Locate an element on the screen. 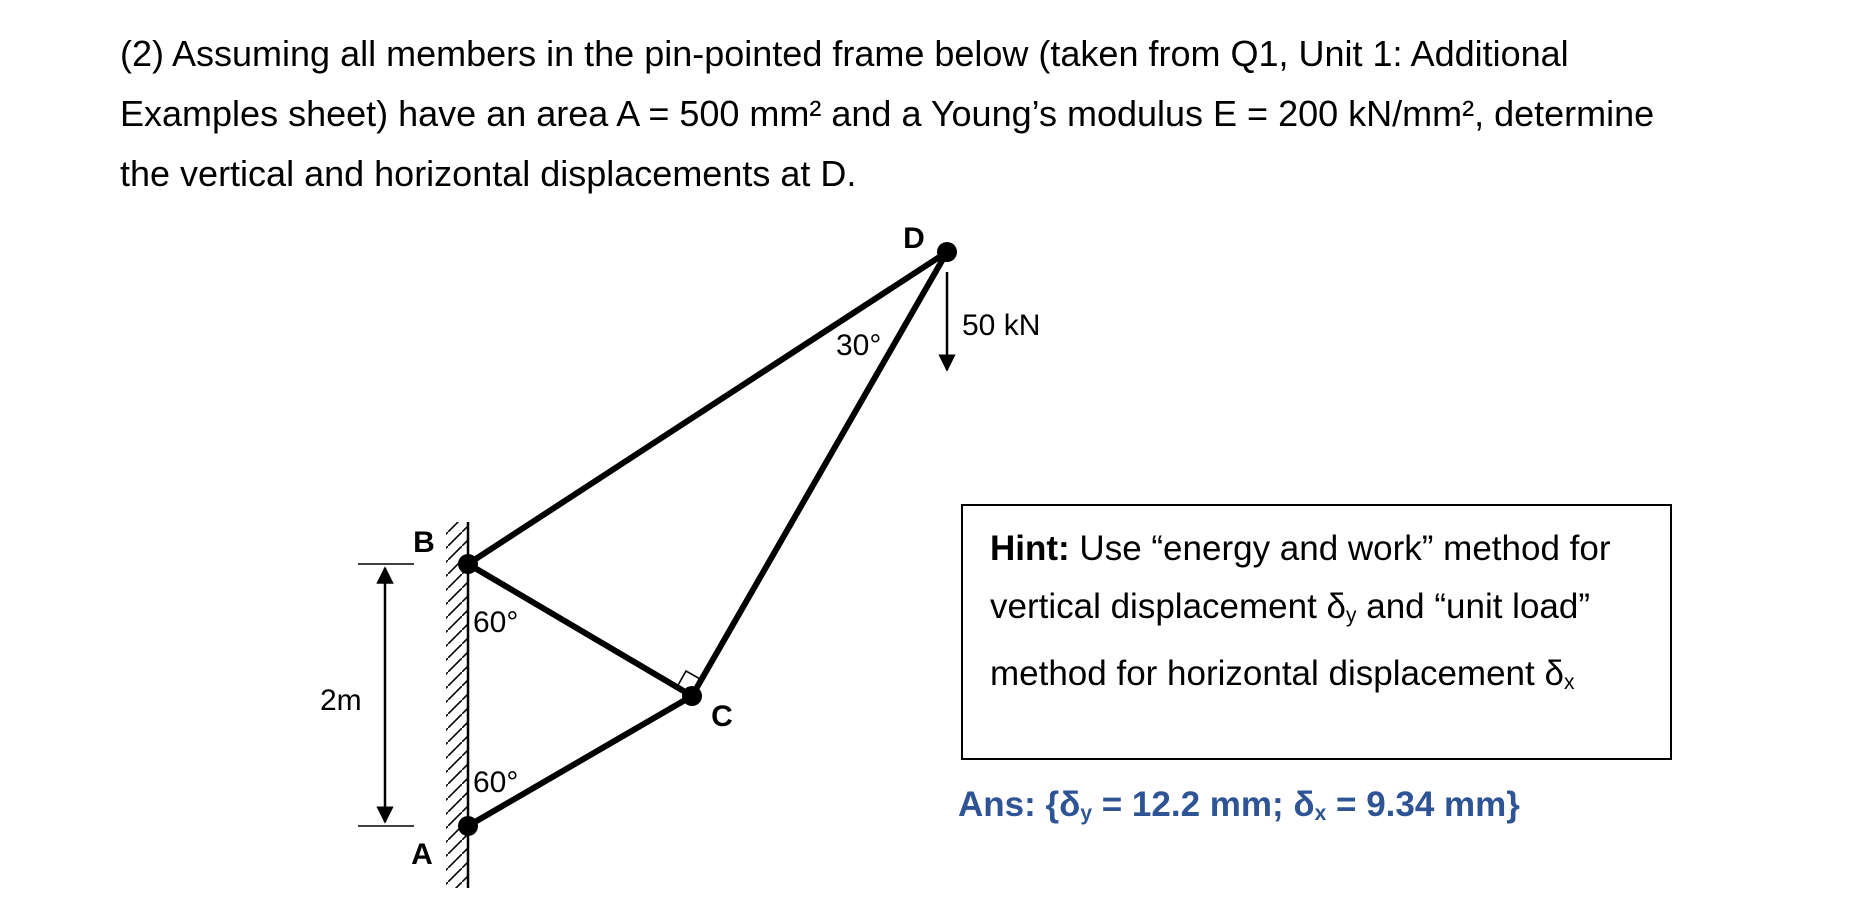  member-bd is located at coordinates (707, 408).